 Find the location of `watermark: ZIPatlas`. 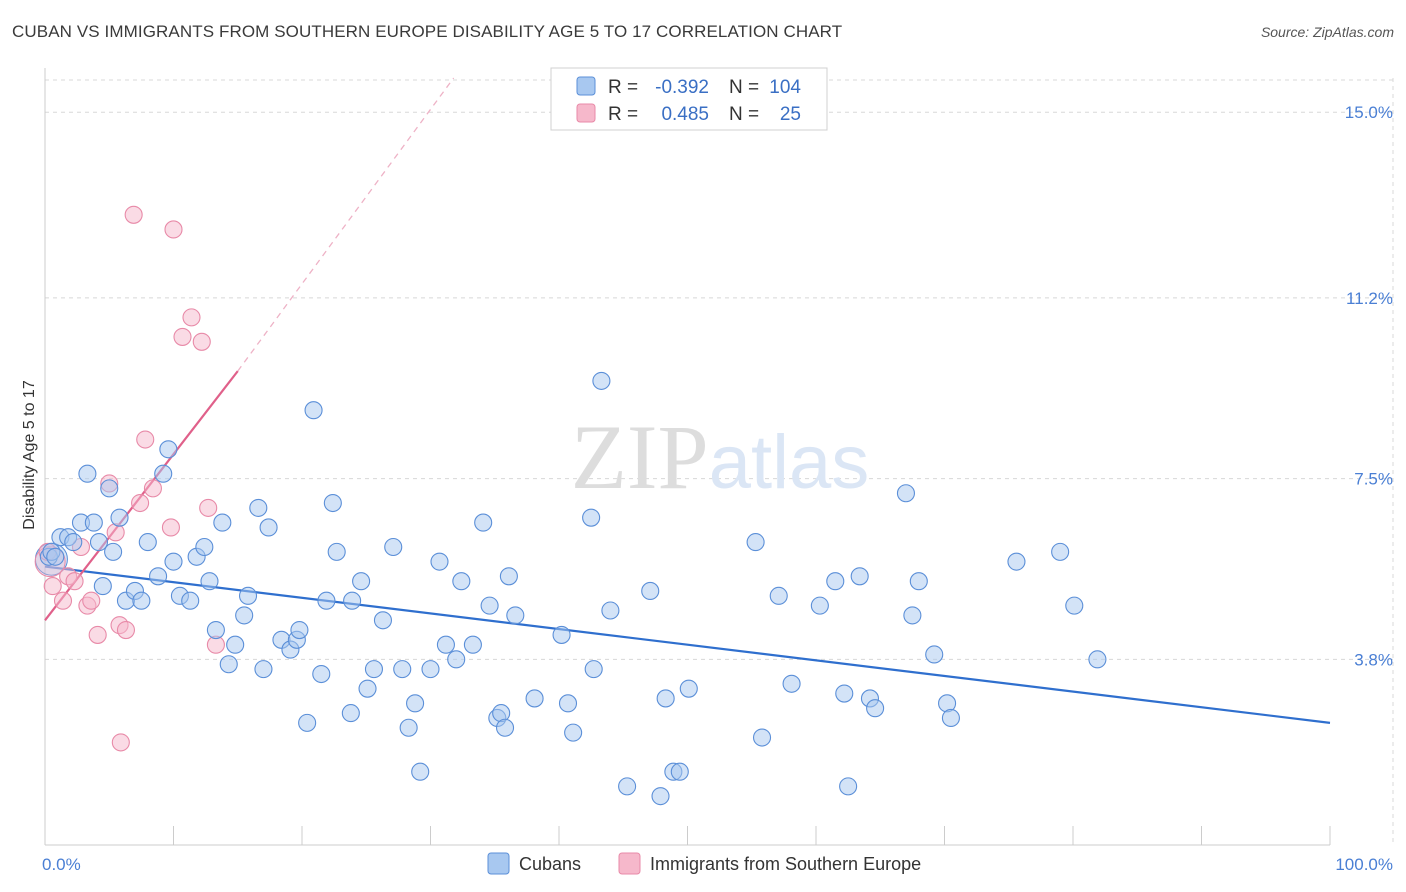

watermark: ZIPatlas is located at coordinates (720, 457).